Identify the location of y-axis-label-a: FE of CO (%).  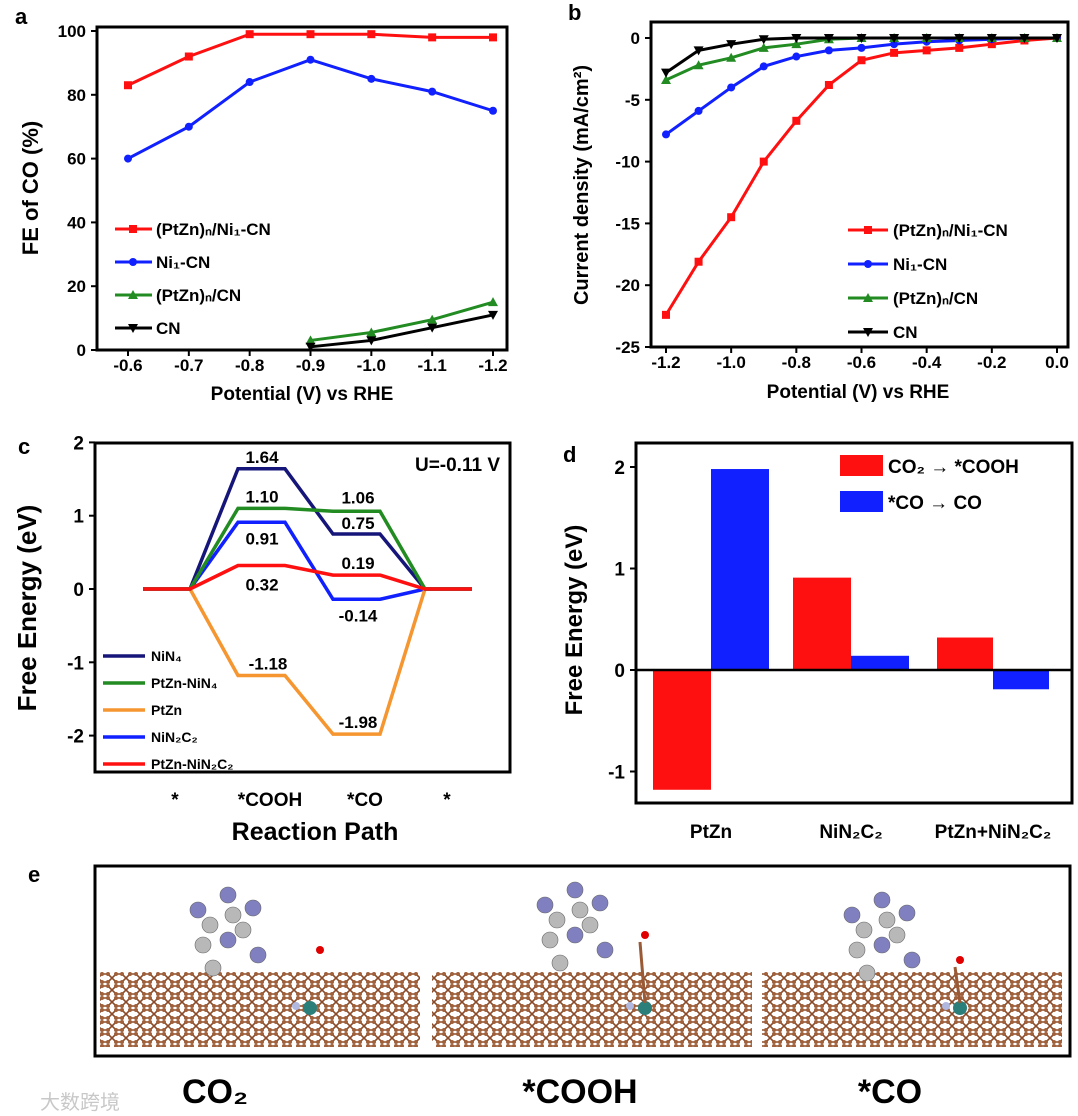
(30, 188).